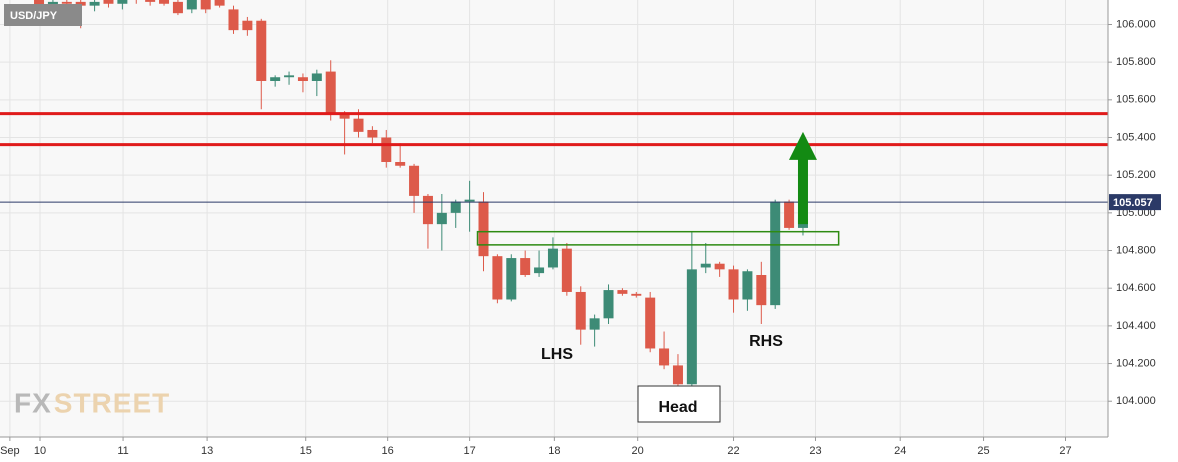 This screenshot has height=462, width=1178. I want to click on symbol: USD/JPY, so click(34, 16).